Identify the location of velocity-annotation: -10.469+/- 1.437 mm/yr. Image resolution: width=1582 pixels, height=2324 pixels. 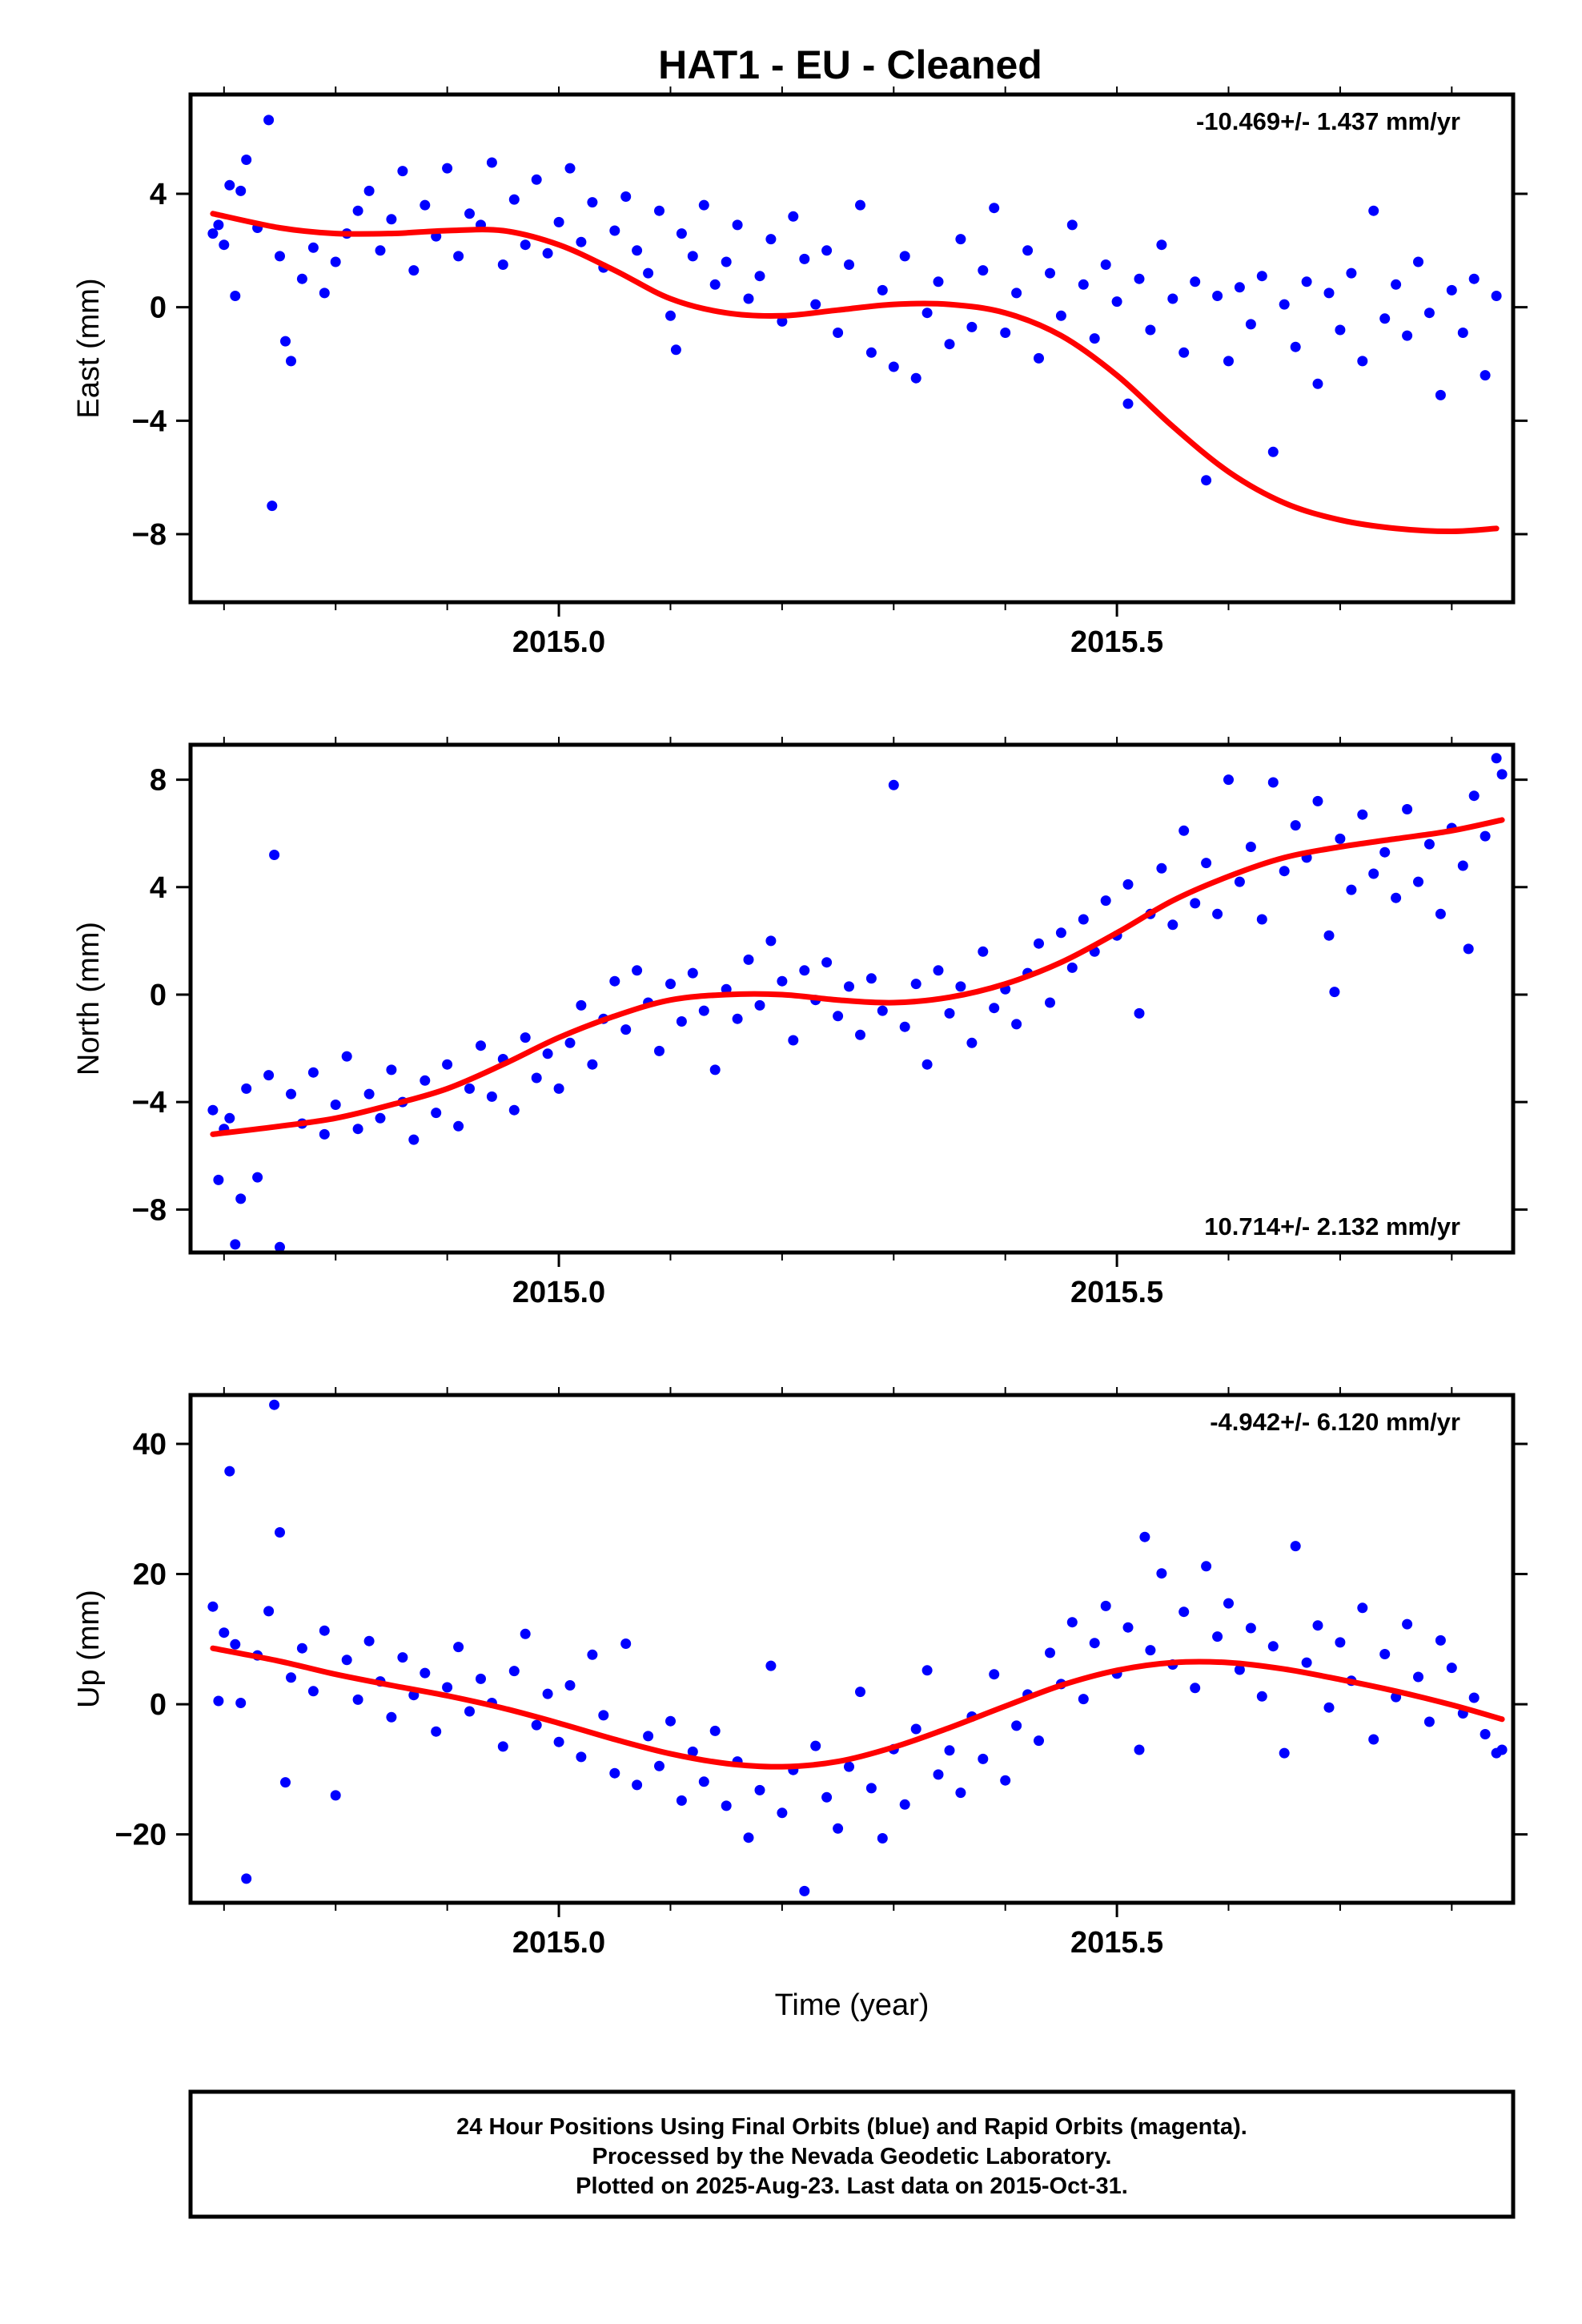
(1328, 121).